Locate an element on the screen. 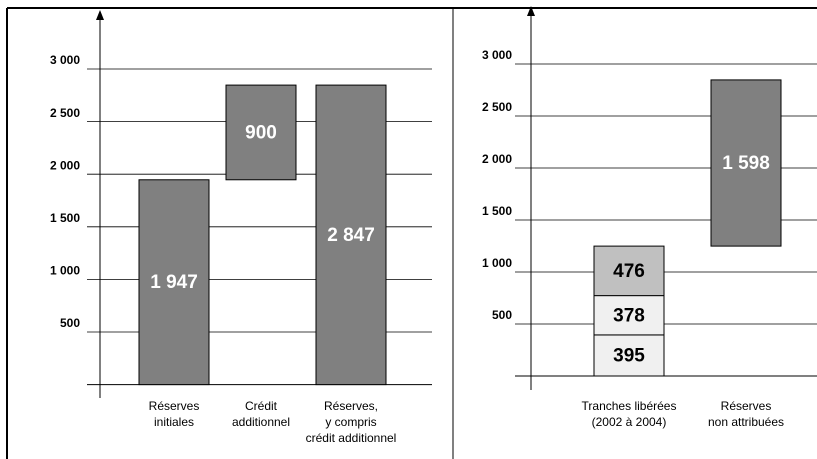 The height and width of the screenshot is (459, 817). x-category-label: Tranches libérées is located at coordinates (629, 406).